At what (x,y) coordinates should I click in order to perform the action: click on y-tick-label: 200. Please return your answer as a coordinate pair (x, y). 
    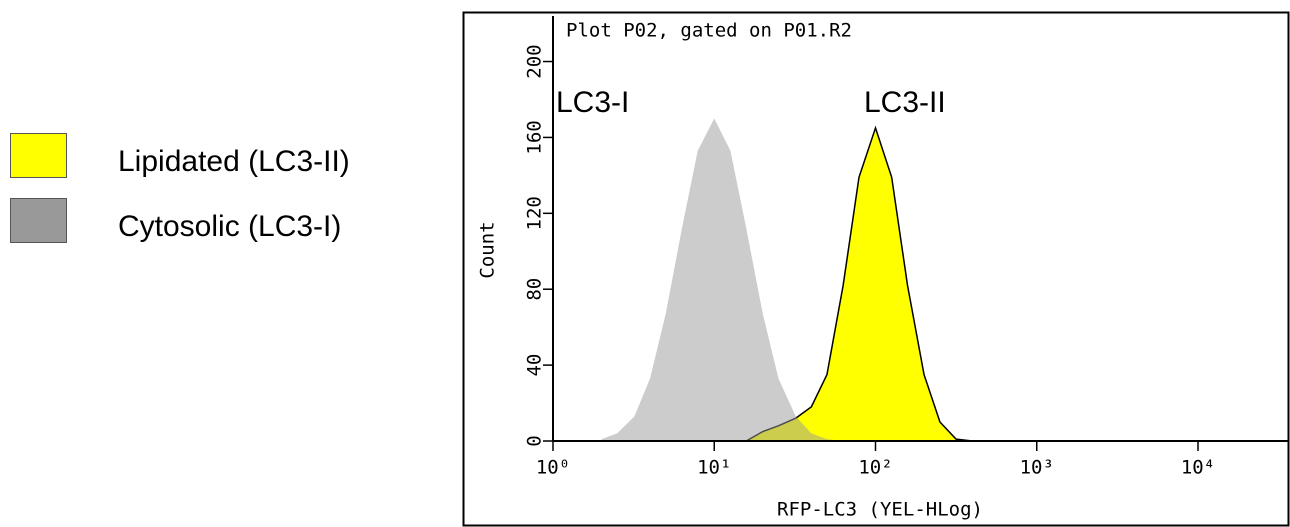
    Looking at the image, I should click on (535, 61).